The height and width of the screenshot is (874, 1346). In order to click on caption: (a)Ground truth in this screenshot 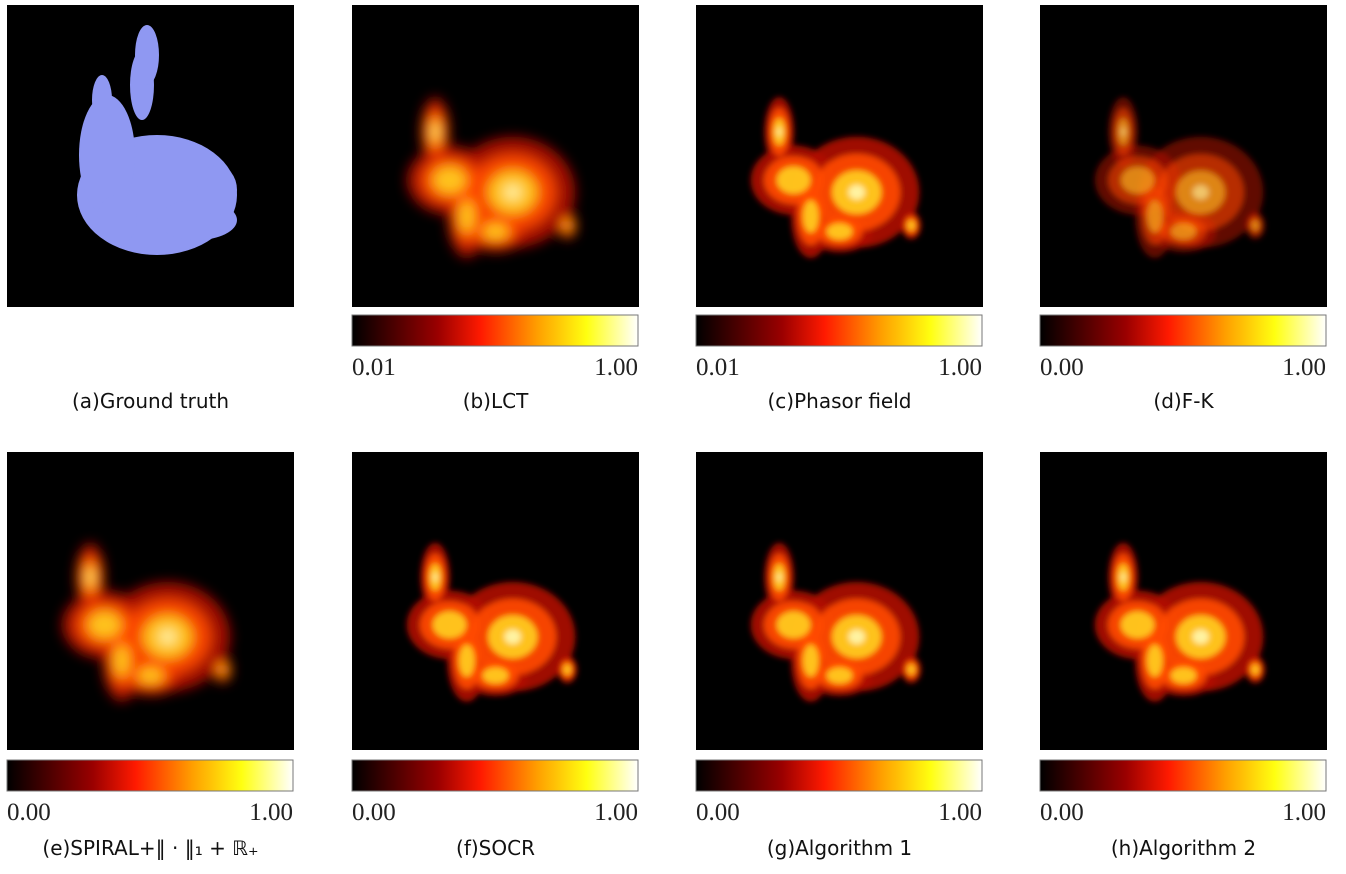, I will do `click(150, 401)`.